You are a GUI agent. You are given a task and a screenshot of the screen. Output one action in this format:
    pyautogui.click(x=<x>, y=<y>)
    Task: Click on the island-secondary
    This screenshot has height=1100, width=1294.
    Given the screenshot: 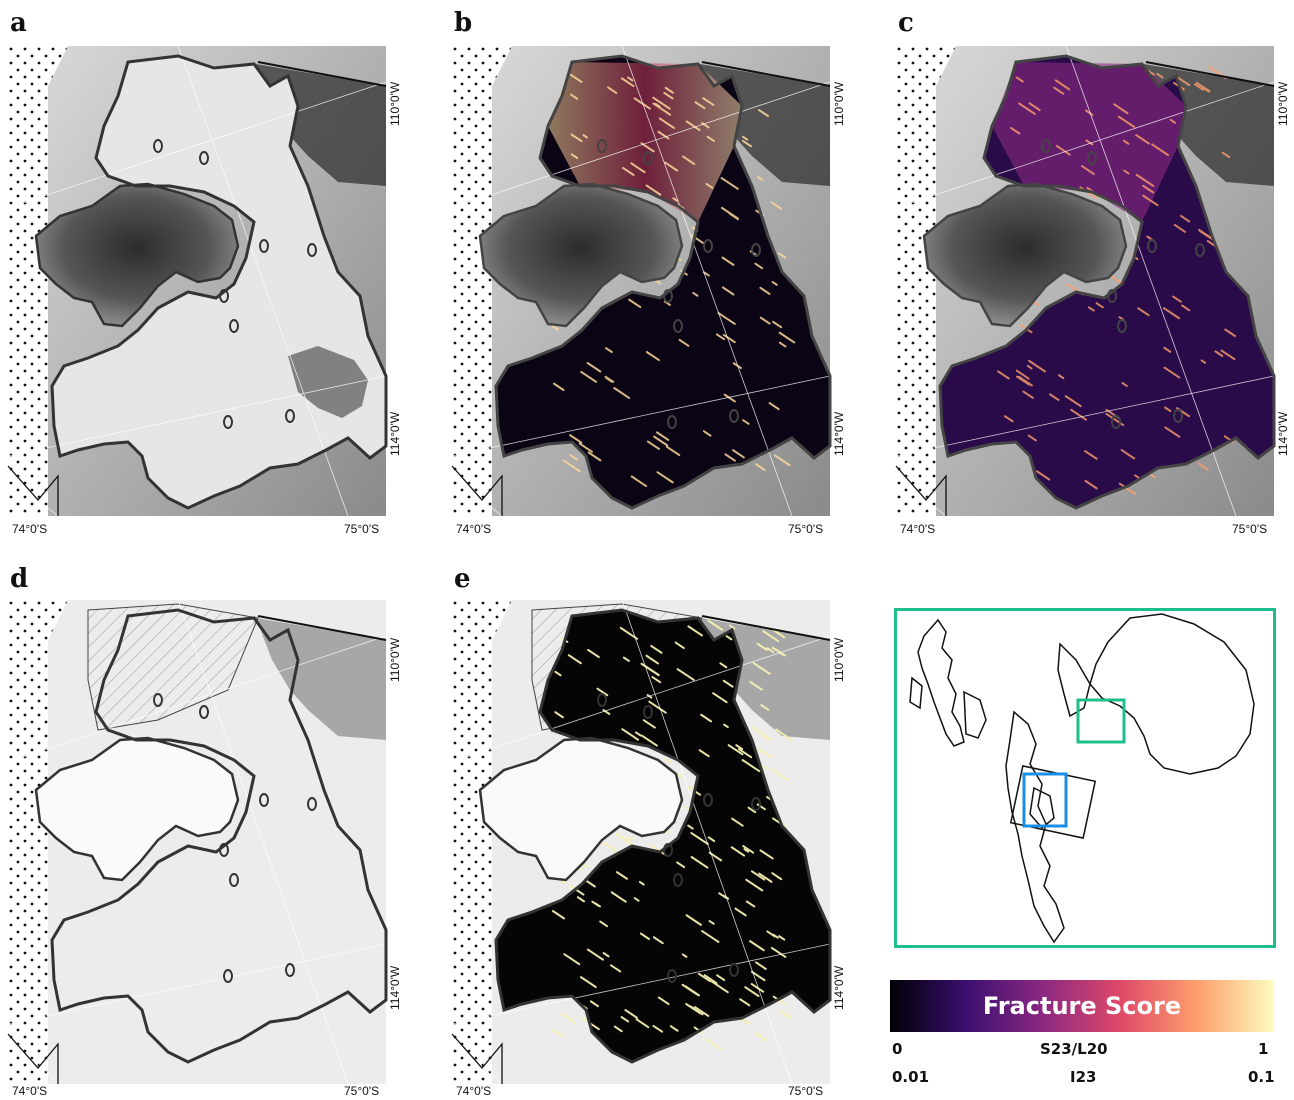 What is the action you would take?
    pyautogui.click(x=328, y=382)
    